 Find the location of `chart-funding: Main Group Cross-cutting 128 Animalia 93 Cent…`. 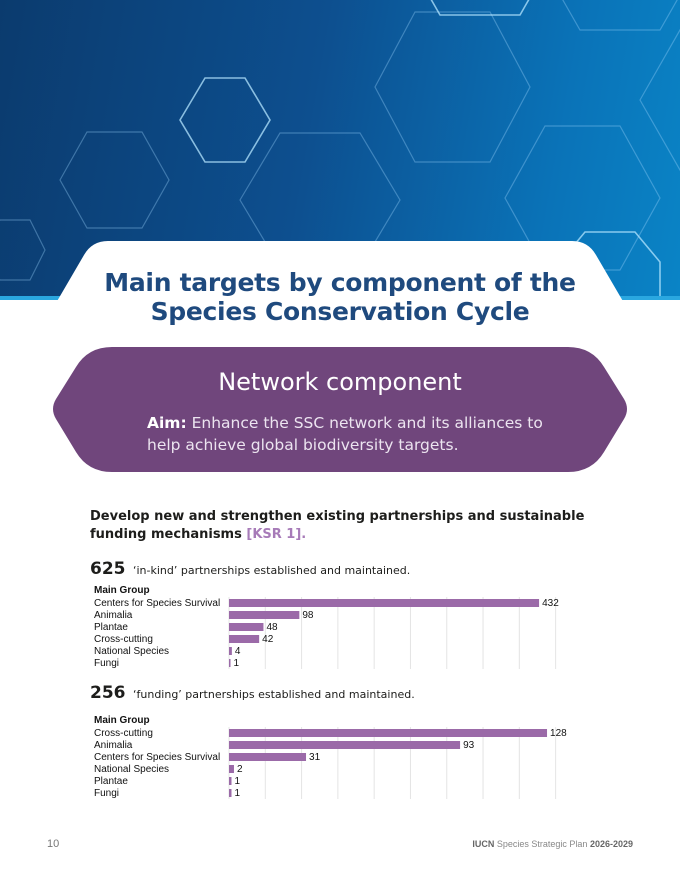

chart-funding: Main Group Cross-cutting 128 Animalia 93 Cent… is located at coordinates (342, 758).